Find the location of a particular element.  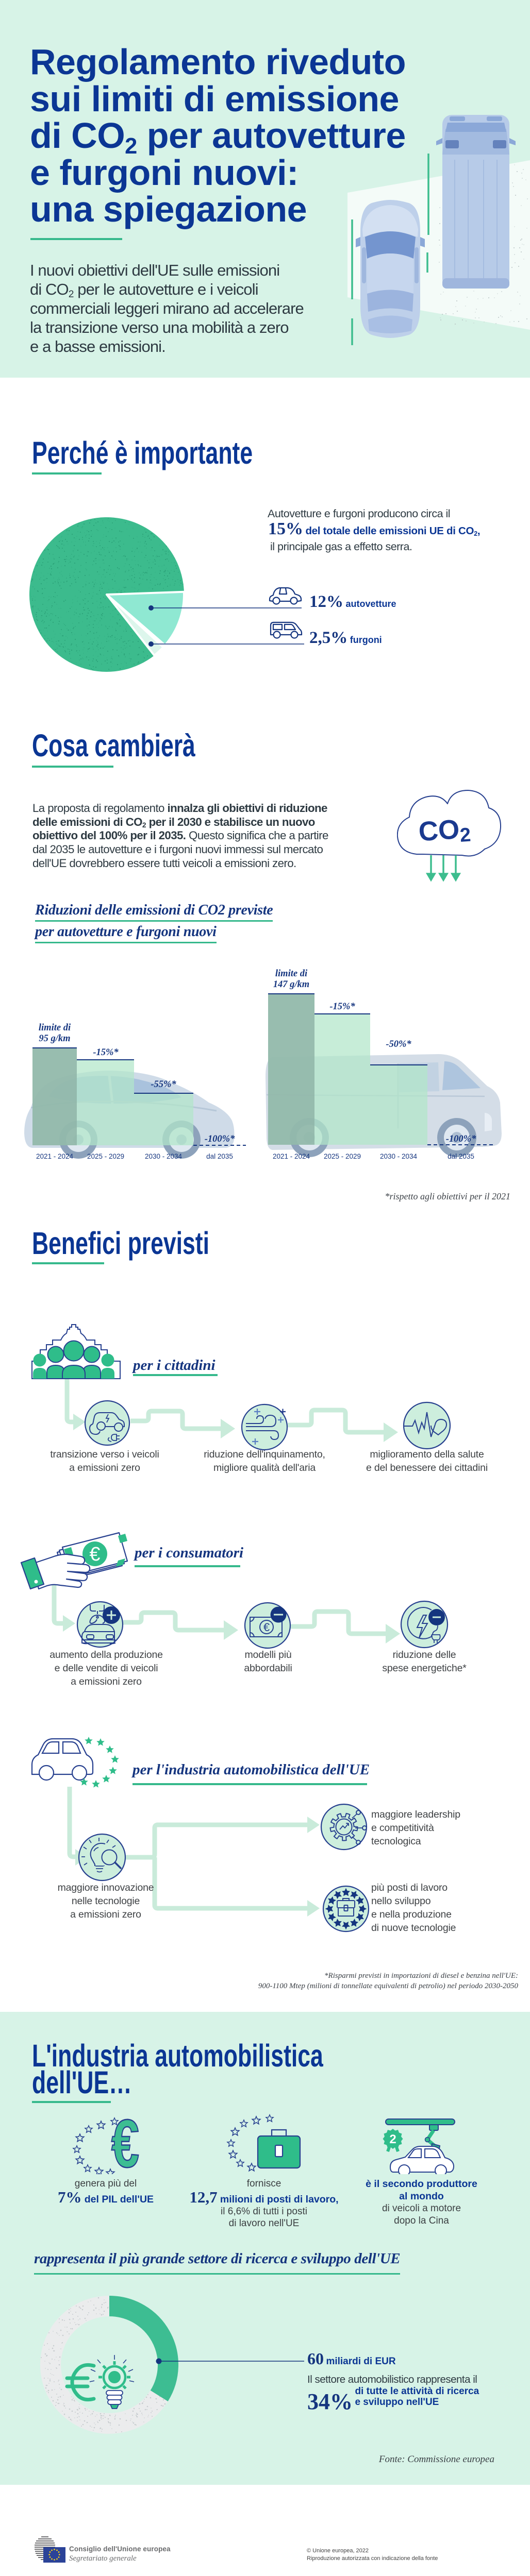

svg-text: Consiglio dell'Unione europea is located at coordinates (120, 2549).